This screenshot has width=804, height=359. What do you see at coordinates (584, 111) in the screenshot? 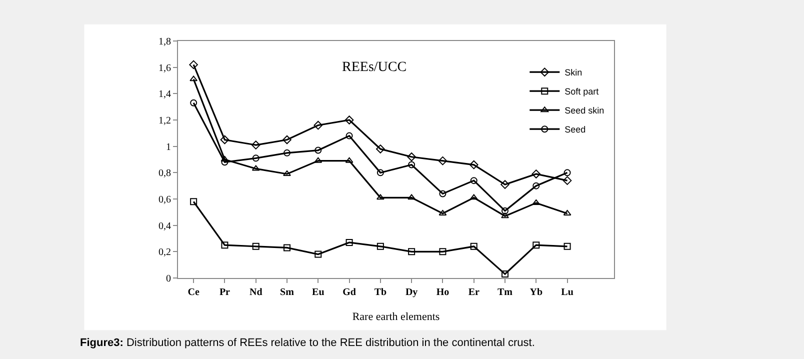
I see `legend-label: Seed skin` at bounding box center [584, 111].